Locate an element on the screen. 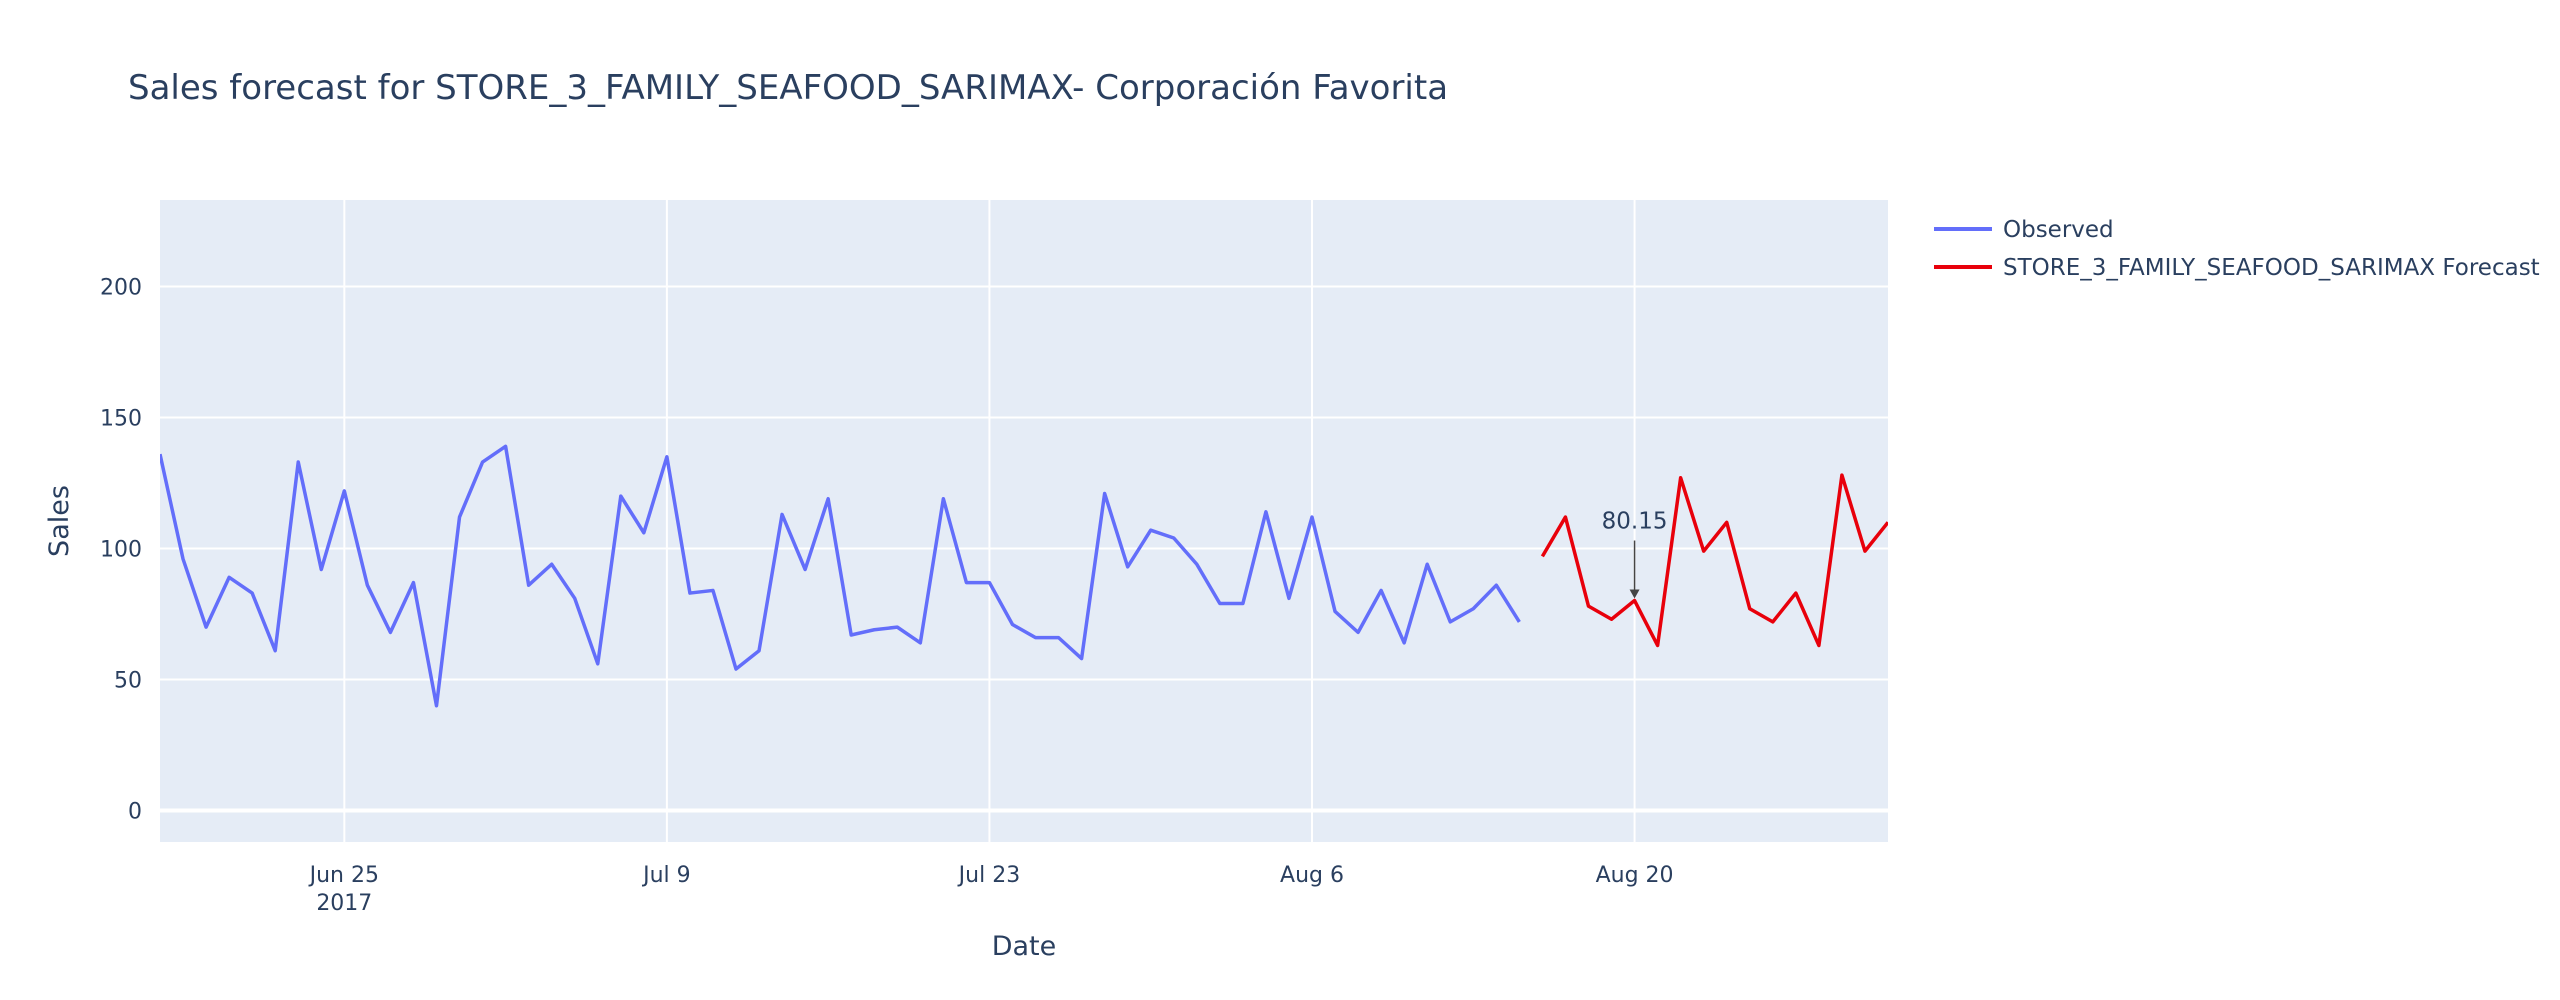  y-tick-label: 150 is located at coordinates (121, 418).